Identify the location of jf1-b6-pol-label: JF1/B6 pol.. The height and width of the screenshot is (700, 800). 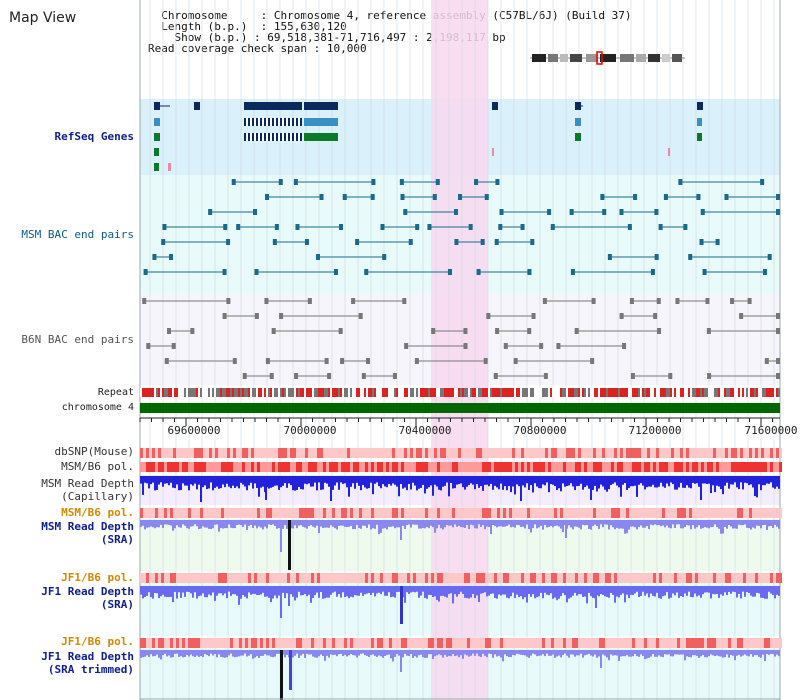
(97, 577).